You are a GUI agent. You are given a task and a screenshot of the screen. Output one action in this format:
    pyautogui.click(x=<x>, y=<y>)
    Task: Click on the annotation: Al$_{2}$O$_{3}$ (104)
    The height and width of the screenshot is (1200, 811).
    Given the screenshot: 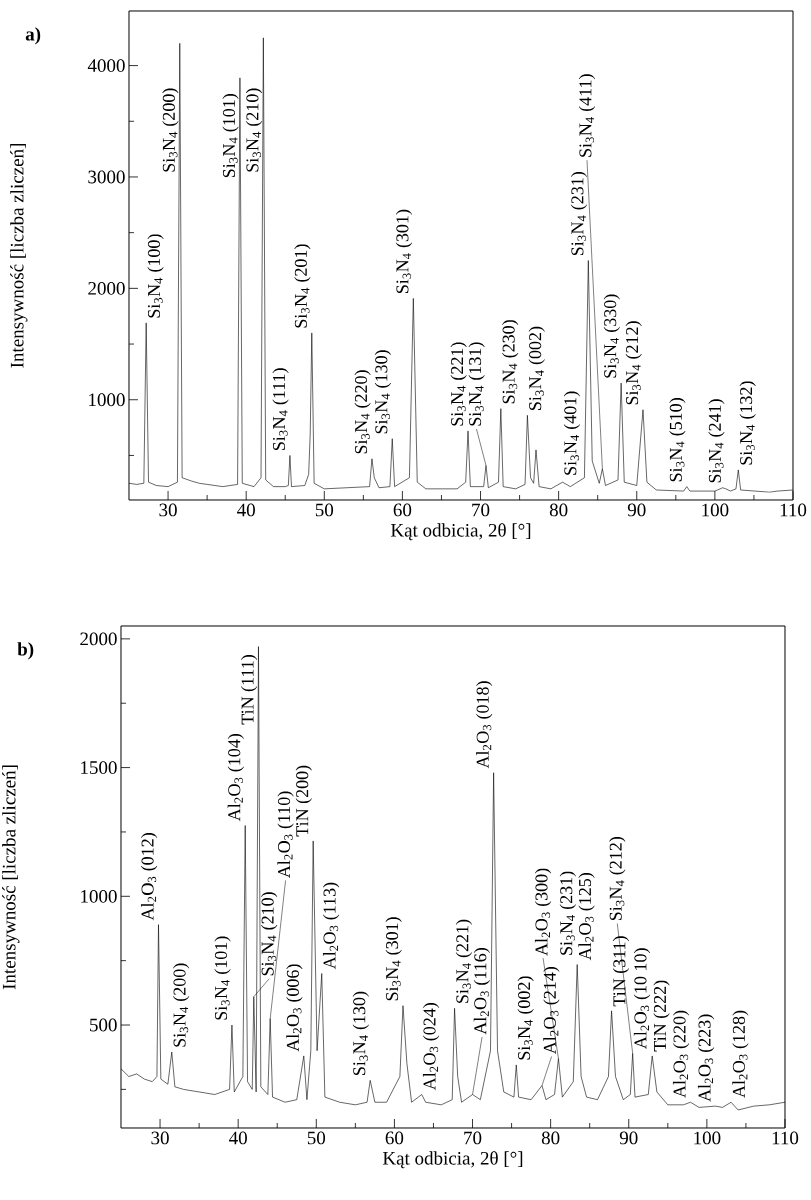 What is the action you would take?
    pyautogui.click(x=235, y=778)
    